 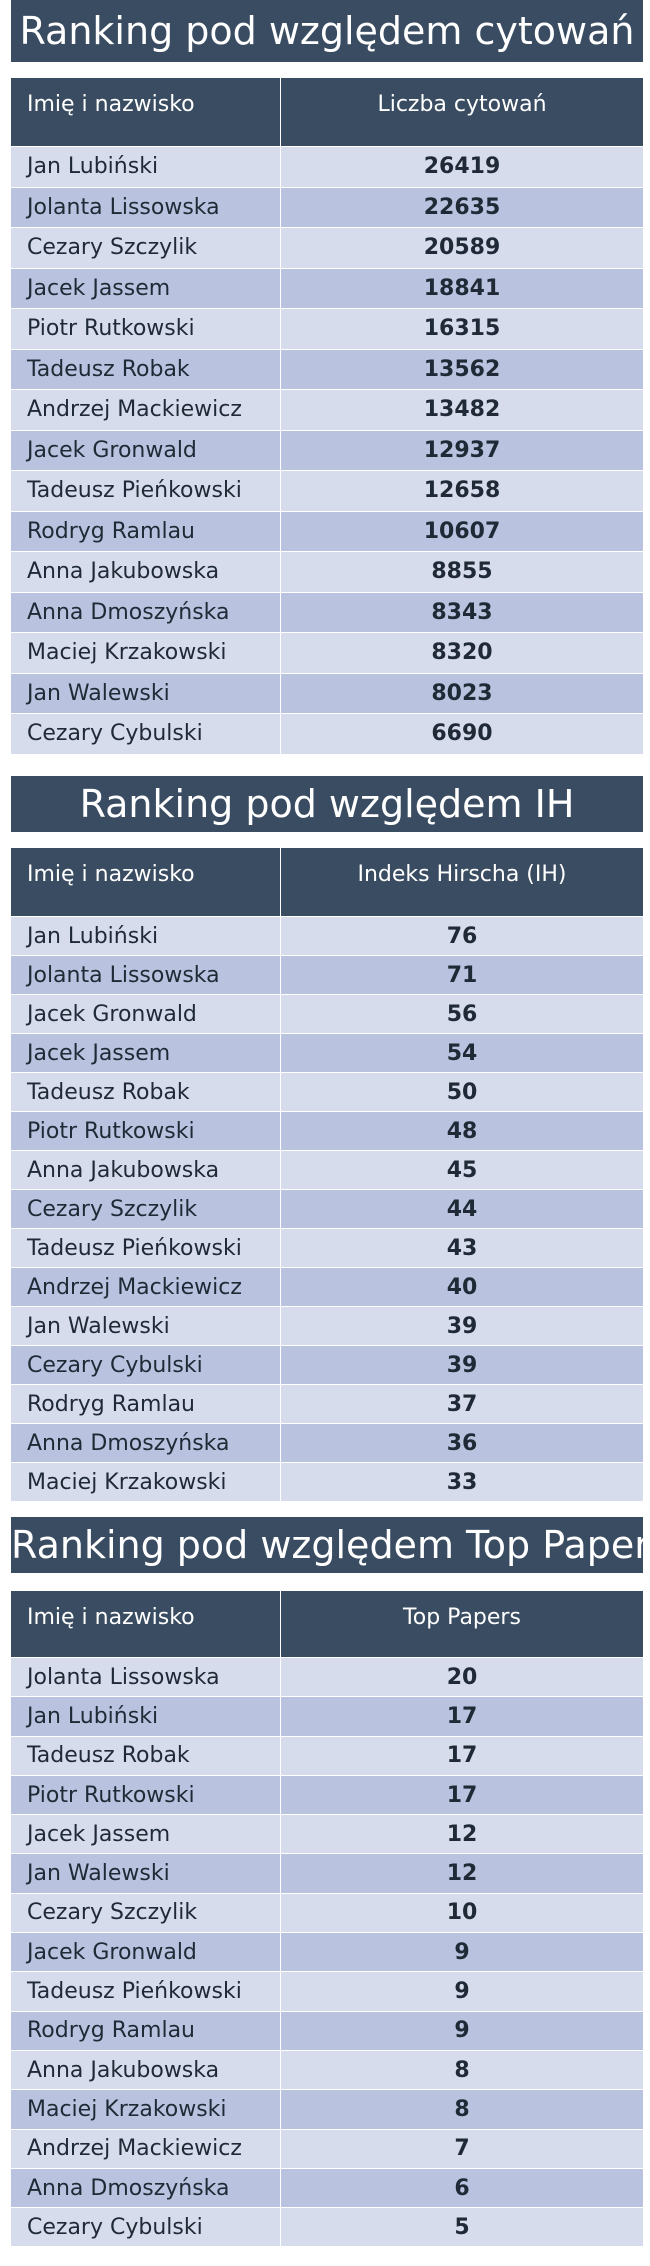 I want to click on value-cell: 6690, so click(x=462, y=734).